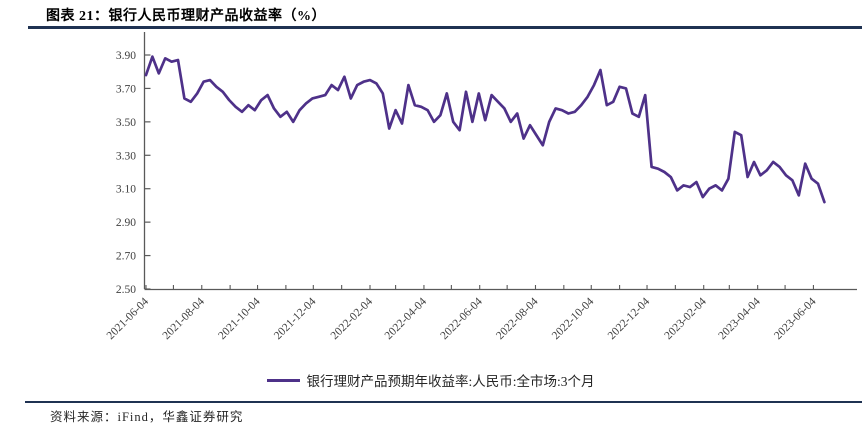 This screenshot has width=862, height=433. I want to click on x-tick-label: 2022-06-04, so click(461, 318).